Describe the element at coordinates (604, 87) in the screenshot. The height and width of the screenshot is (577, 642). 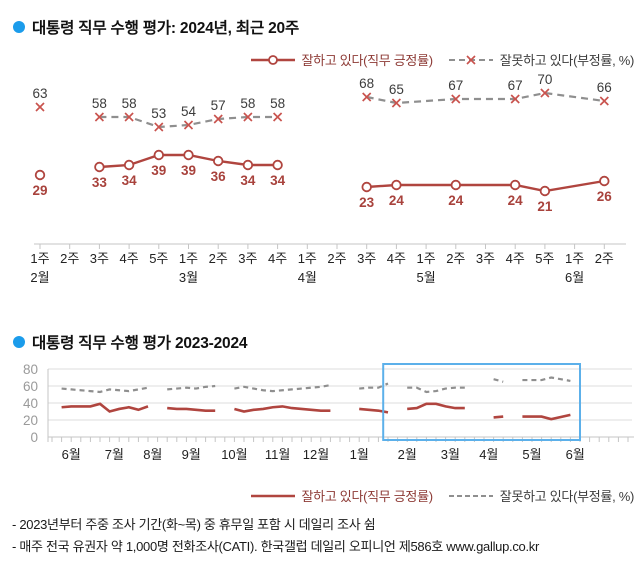
I see `negative-value-label: 66` at that location.